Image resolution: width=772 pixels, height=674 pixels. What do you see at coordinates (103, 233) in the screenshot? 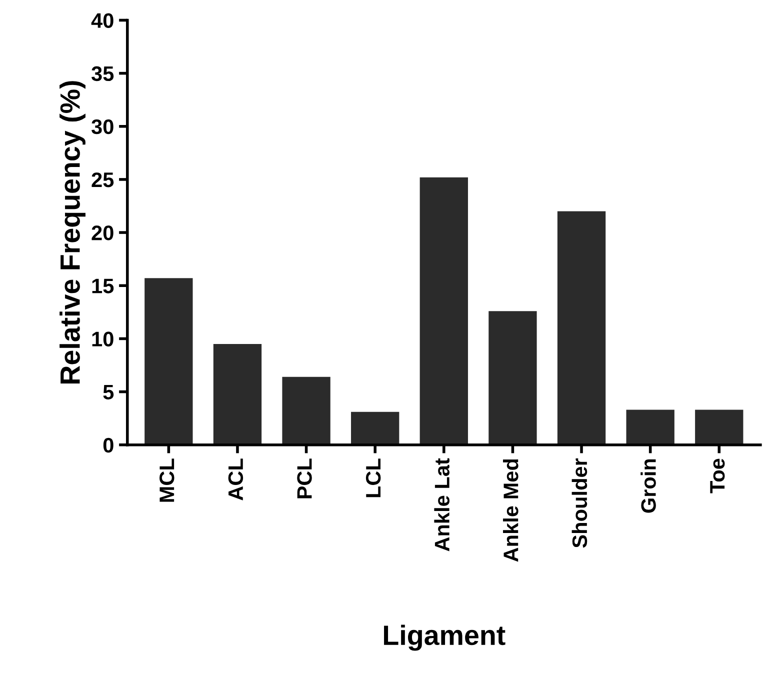
I see `y-tick-label: 20` at bounding box center [103, 233].